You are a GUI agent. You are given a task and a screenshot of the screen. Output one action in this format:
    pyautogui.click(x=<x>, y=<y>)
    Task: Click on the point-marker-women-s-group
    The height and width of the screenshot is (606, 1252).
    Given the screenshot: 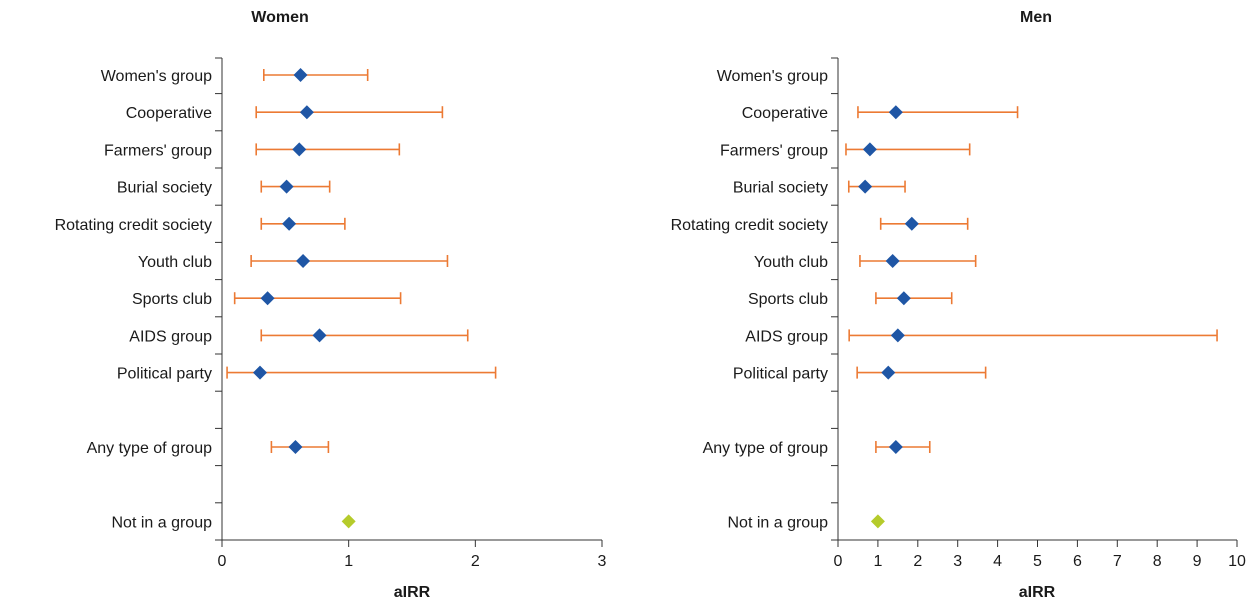 What is the action you would take?
    pyautogui.click(x=300, y=75)
    